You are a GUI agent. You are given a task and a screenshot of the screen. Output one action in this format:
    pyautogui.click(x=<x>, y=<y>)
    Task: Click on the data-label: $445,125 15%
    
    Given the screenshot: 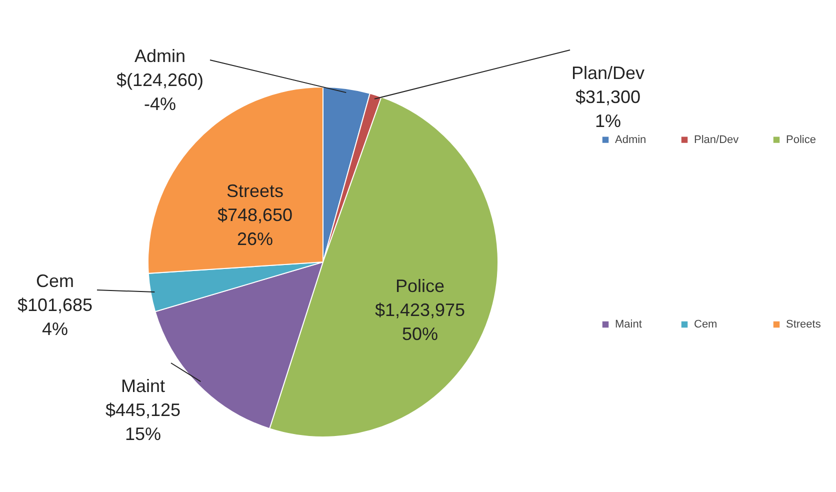 What is the action you would take?
    pyautogui.click(x=143, y=422)
    